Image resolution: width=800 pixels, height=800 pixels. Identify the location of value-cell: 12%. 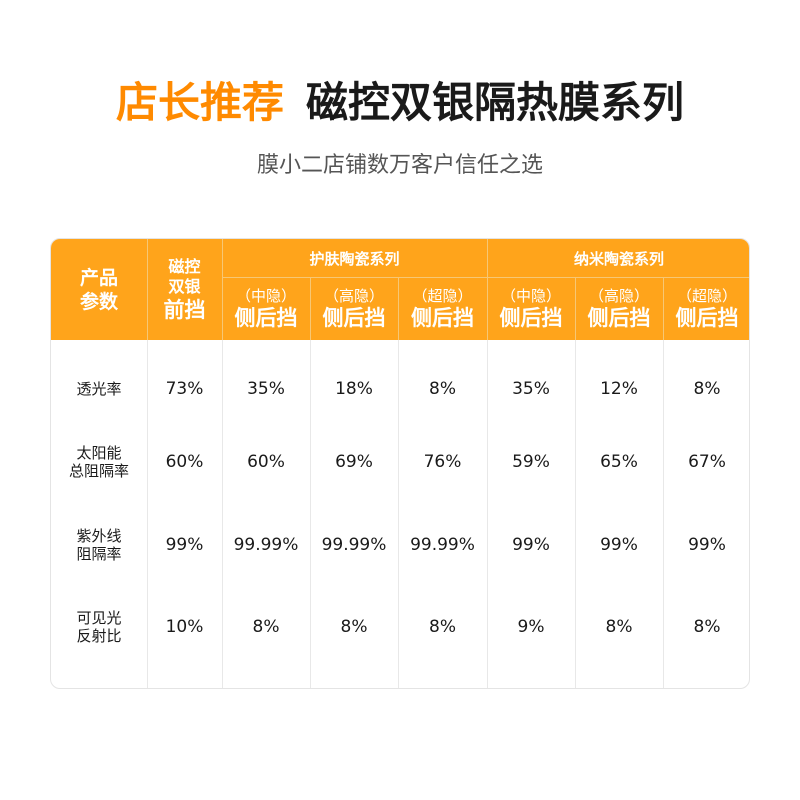
(619, 389).